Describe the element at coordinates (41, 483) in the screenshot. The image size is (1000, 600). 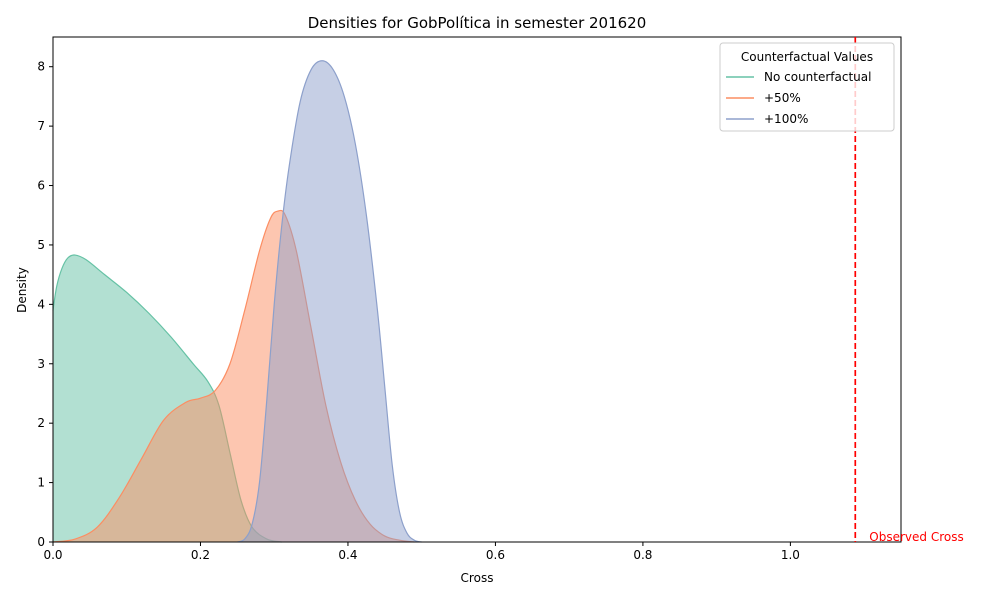
I see `y-tick-label: 1` at that location.